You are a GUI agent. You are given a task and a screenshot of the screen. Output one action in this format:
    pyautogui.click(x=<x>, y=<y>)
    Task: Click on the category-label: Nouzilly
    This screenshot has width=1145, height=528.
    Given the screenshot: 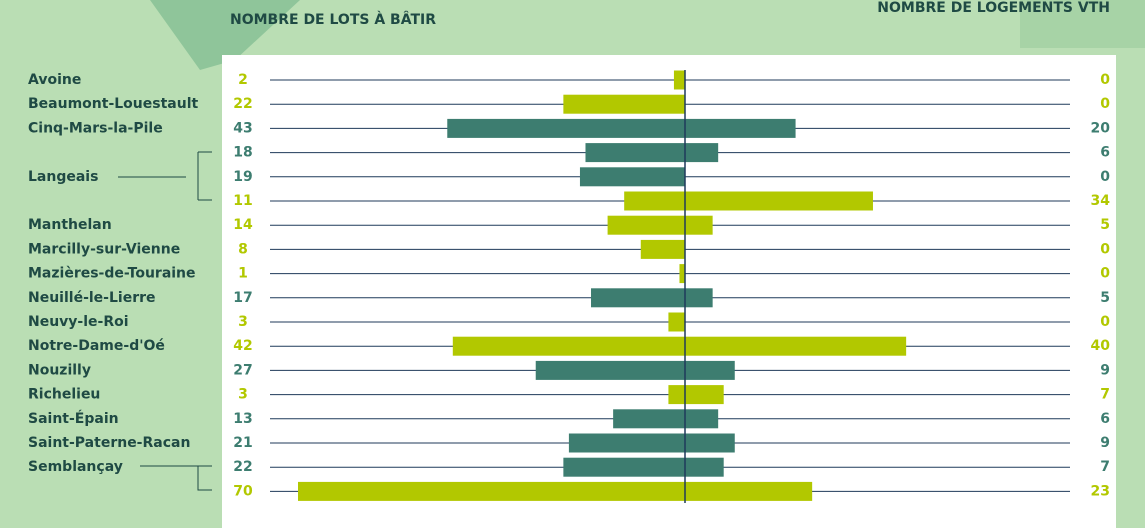 What is the action you would take?
    pyautogui.click(x=59, y=370)
    